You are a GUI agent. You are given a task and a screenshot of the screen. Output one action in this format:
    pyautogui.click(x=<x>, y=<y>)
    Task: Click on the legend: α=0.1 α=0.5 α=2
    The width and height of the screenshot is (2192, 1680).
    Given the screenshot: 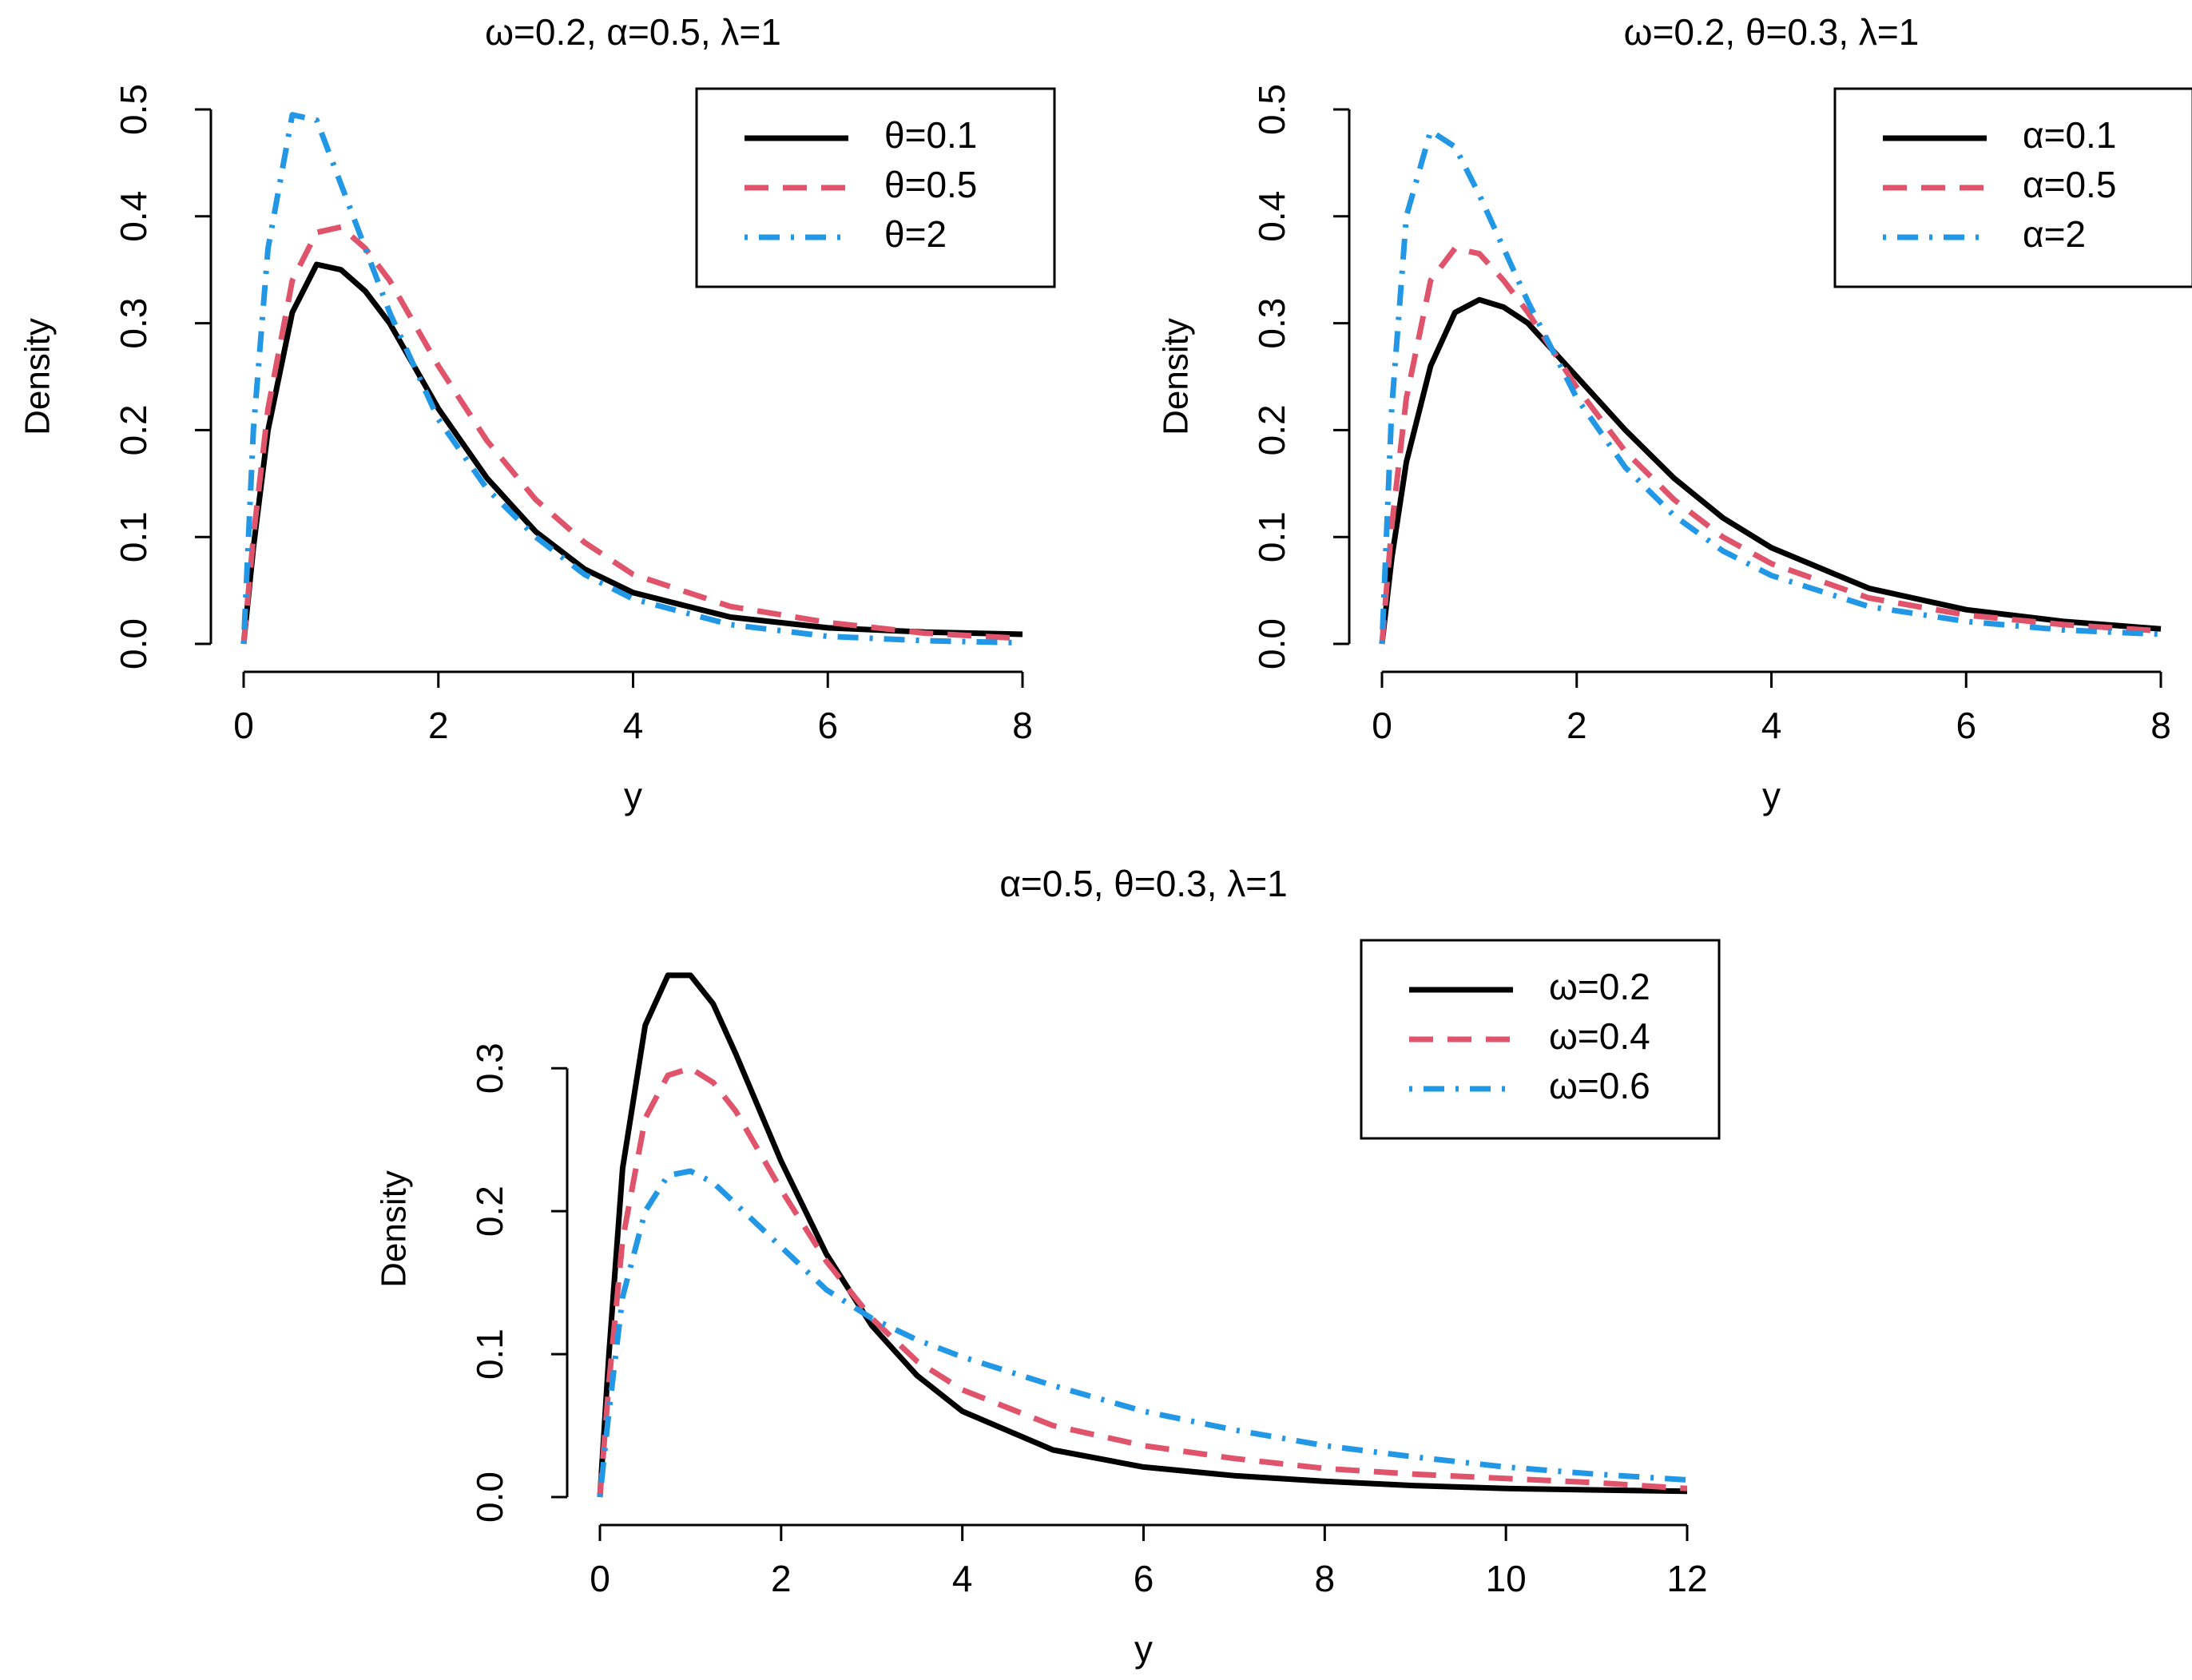 What is the action you would take?
    pyautogui.click(x=2012, y=187)
    